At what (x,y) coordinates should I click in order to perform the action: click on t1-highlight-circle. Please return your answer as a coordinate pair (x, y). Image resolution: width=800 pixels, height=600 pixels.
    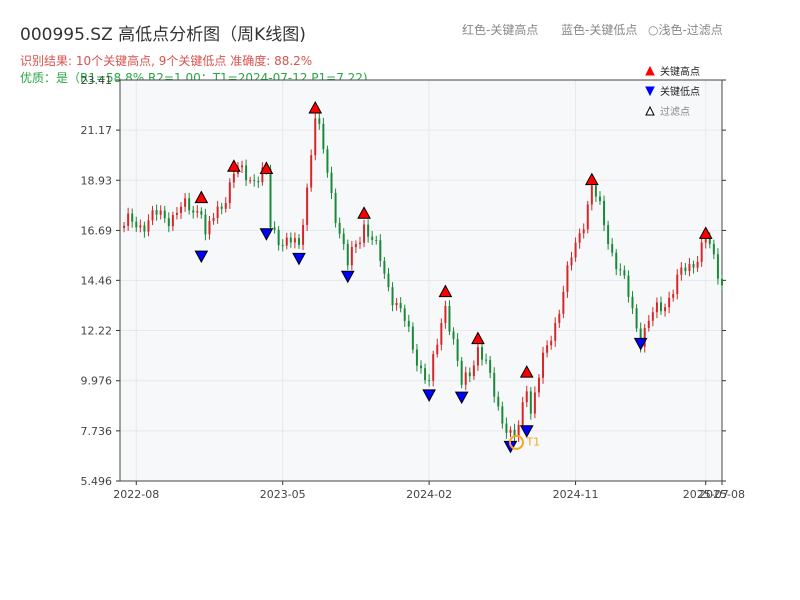
    Looking at the image, I should click on (516, 442).